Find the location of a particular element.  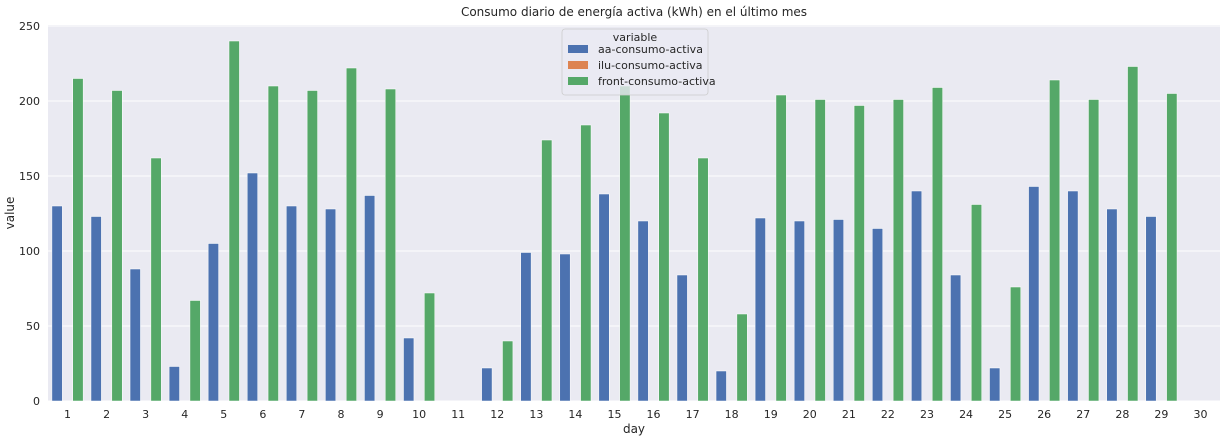

y-tick-label: 0 is located at coordinates (36, 401).